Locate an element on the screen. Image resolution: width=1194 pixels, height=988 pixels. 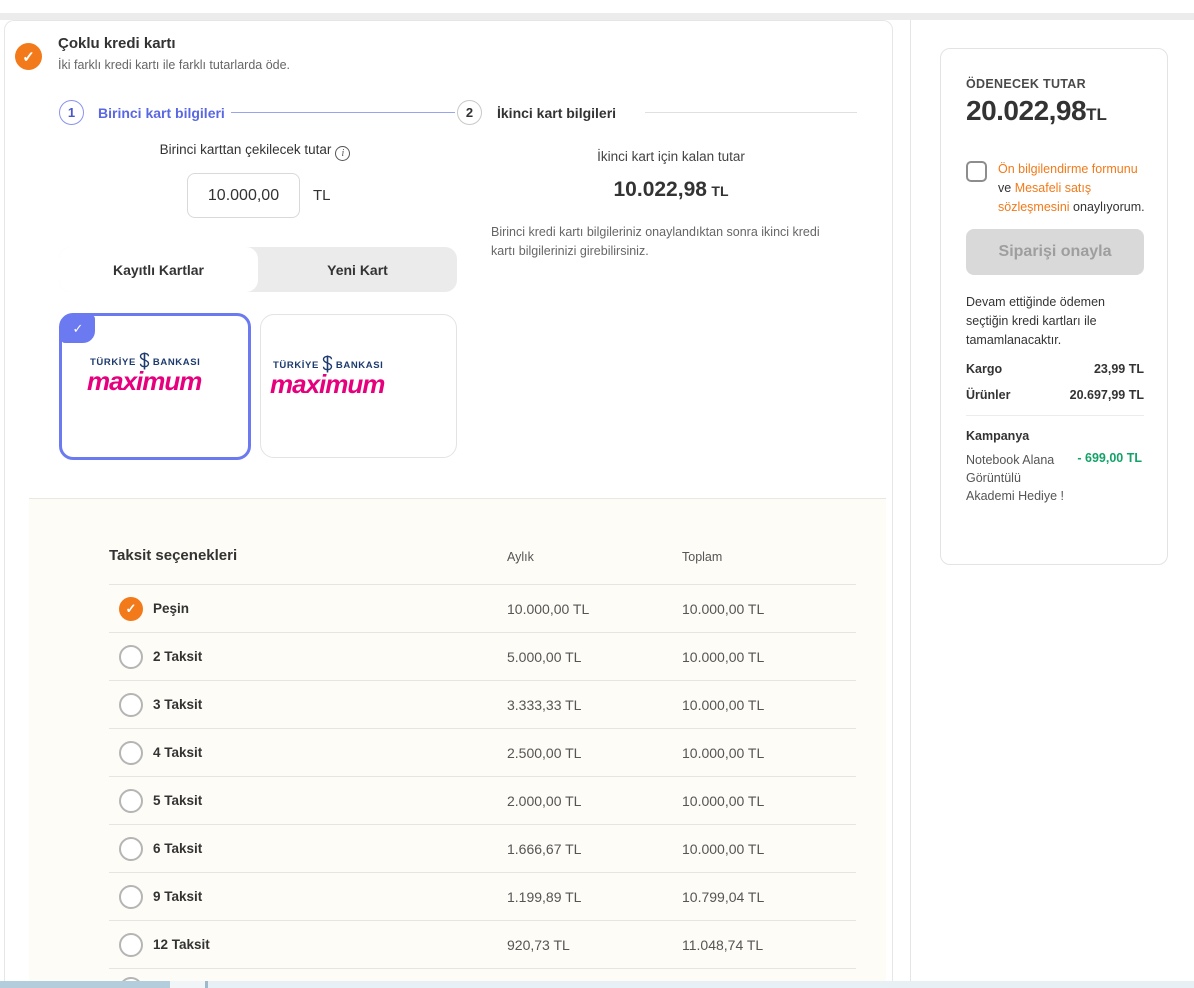
products-value: 20.697,99 TL is located at coordinates (1106, 395).